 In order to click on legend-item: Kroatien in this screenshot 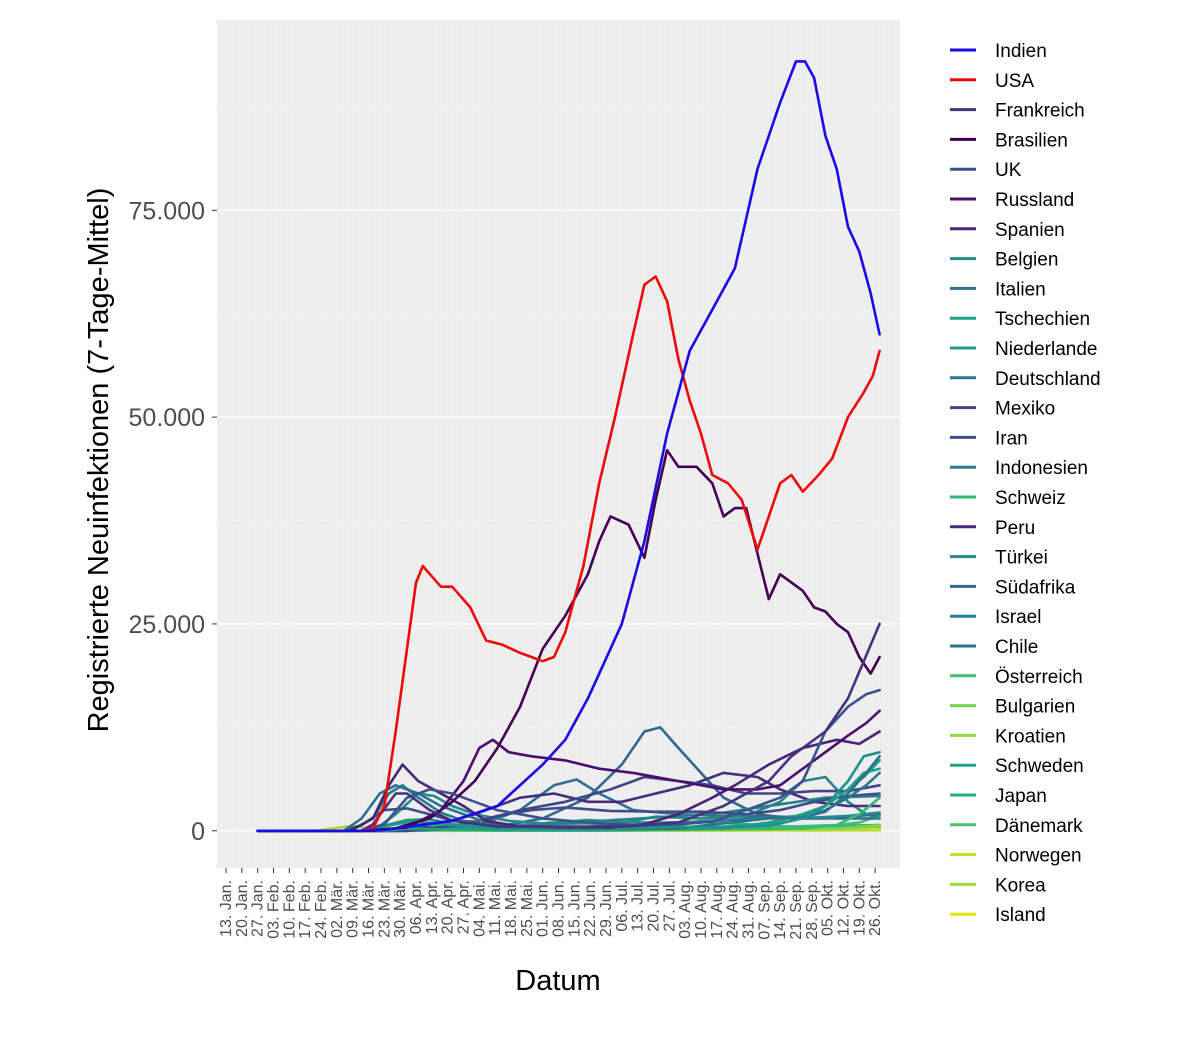, I will do `click(1008, 736)`.